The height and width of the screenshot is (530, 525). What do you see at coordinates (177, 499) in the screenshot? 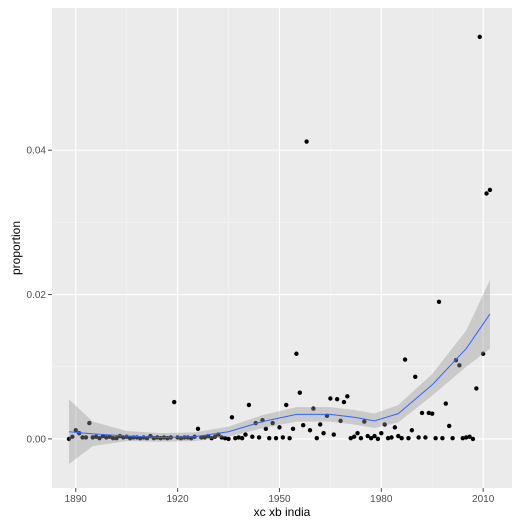
I see `x-tick-label: 1920` at bounding box center [177, 499].